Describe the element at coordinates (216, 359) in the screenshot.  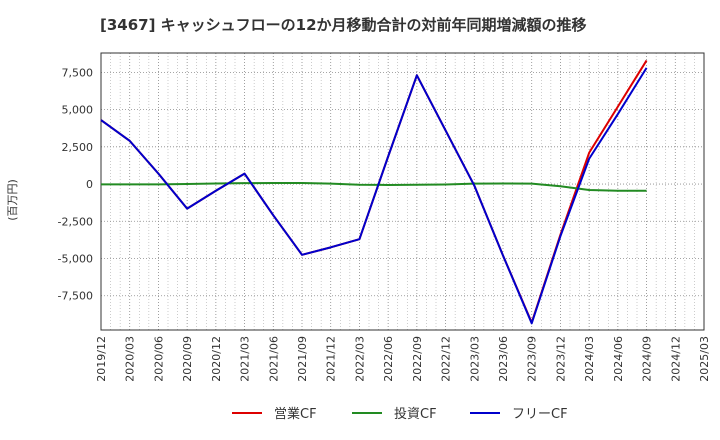
I see `x-tick-label: 2020/12` at that location.